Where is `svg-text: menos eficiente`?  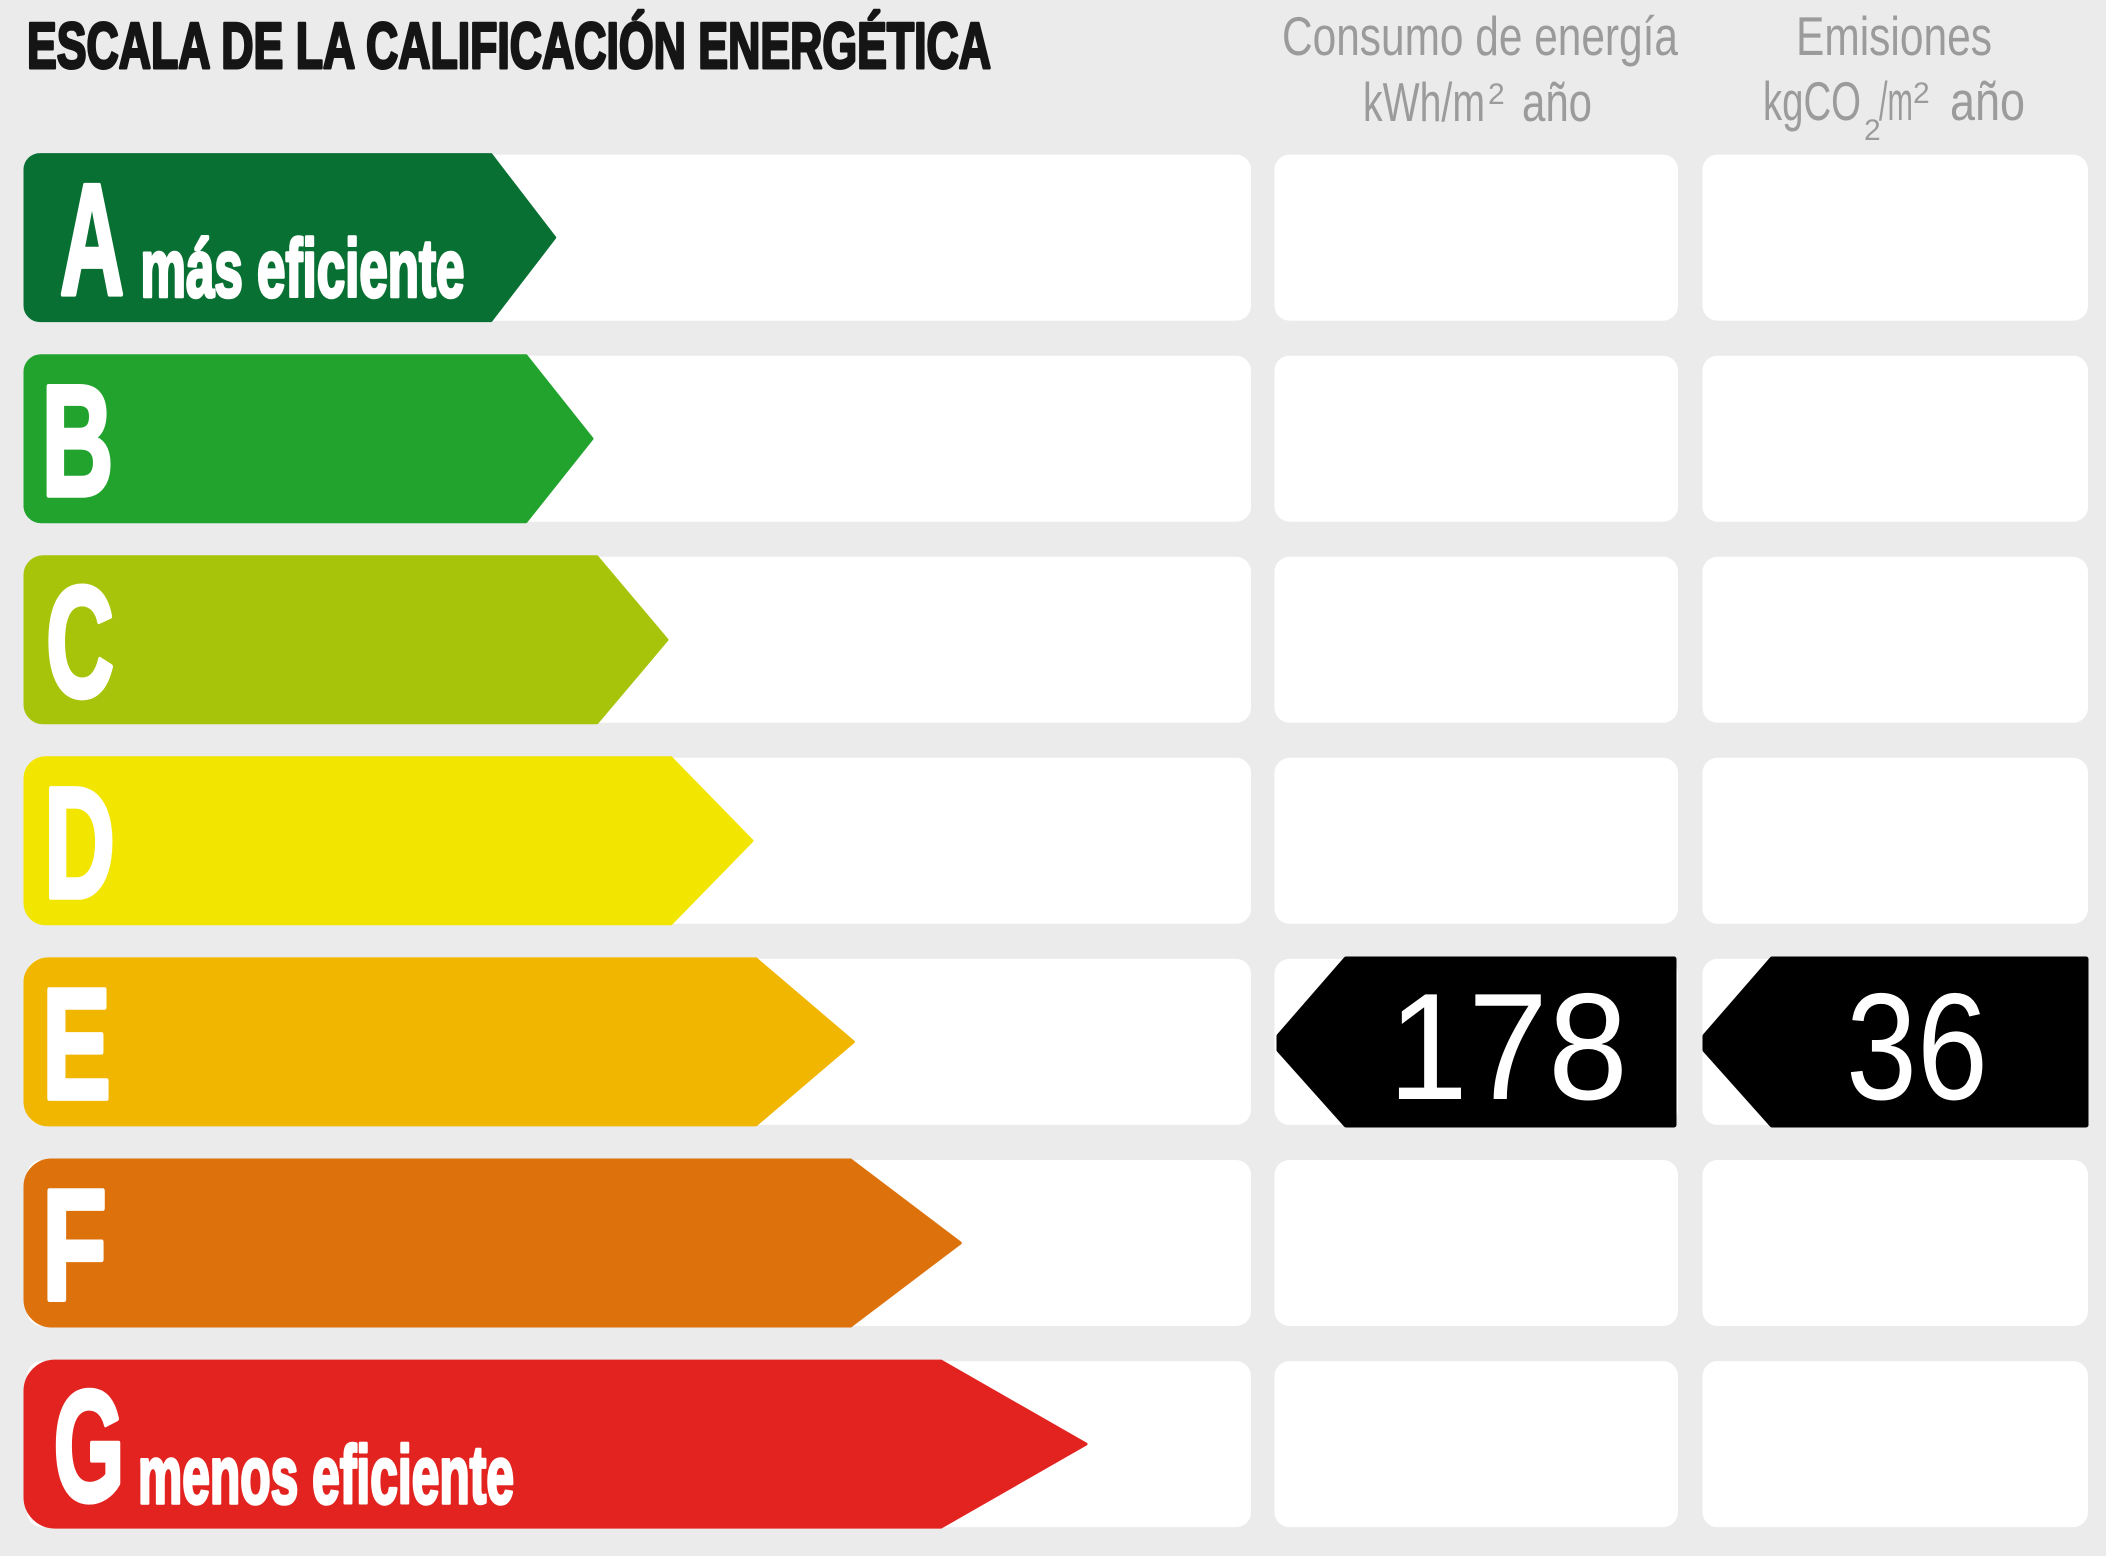 svg-text: menos eficiente is located at coordinates (326, 1475).